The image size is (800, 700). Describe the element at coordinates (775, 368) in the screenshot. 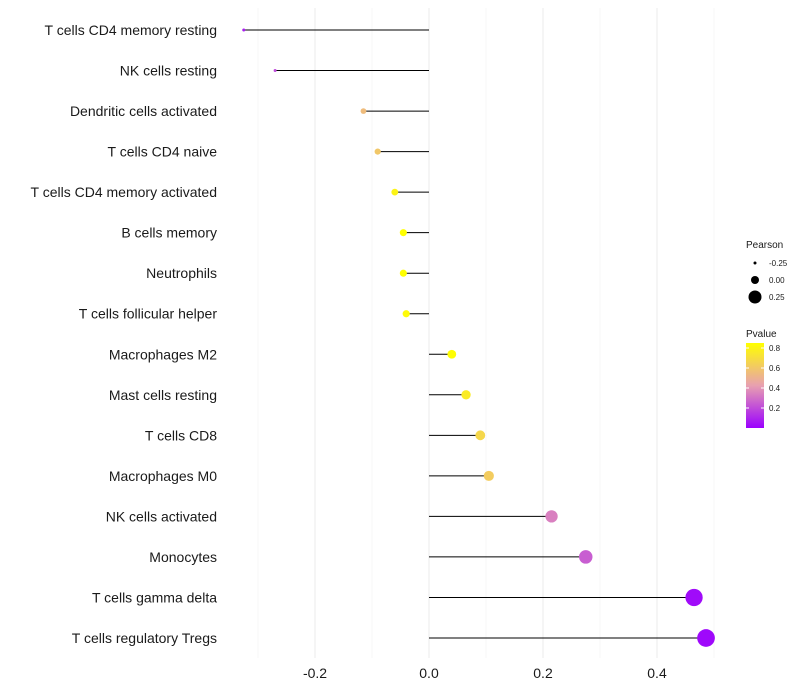

I see `color-legend-label: 0.6` at that location.